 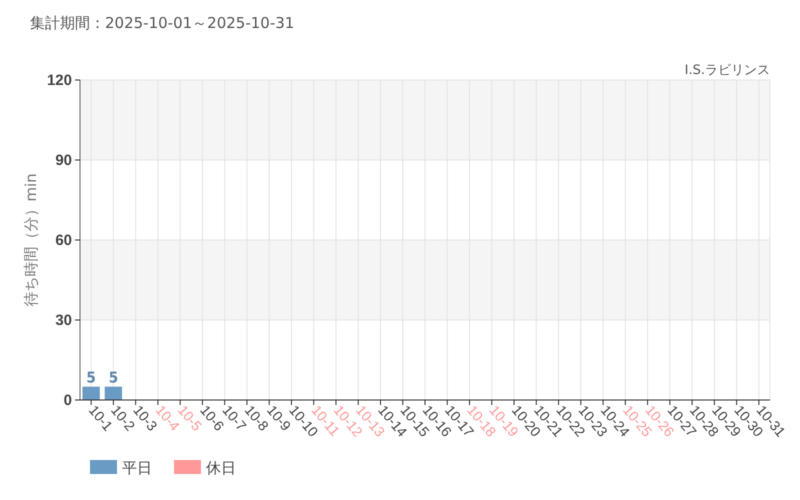 I want to click on y-tick-label: 30, so click(x=63, y=320).